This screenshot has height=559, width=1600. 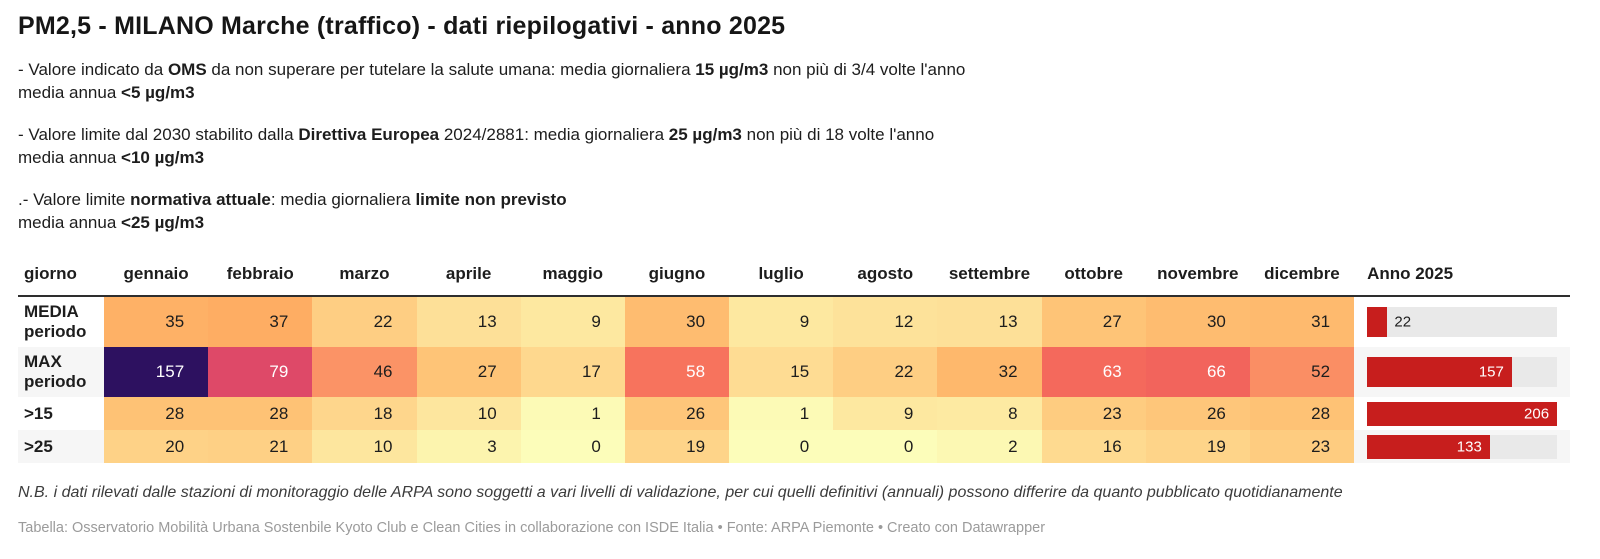 What do you see at coordinates (156, 413) in the screenshot?
I see `cell-gt15-gennaio: 28` at bounding box center [156, 413].